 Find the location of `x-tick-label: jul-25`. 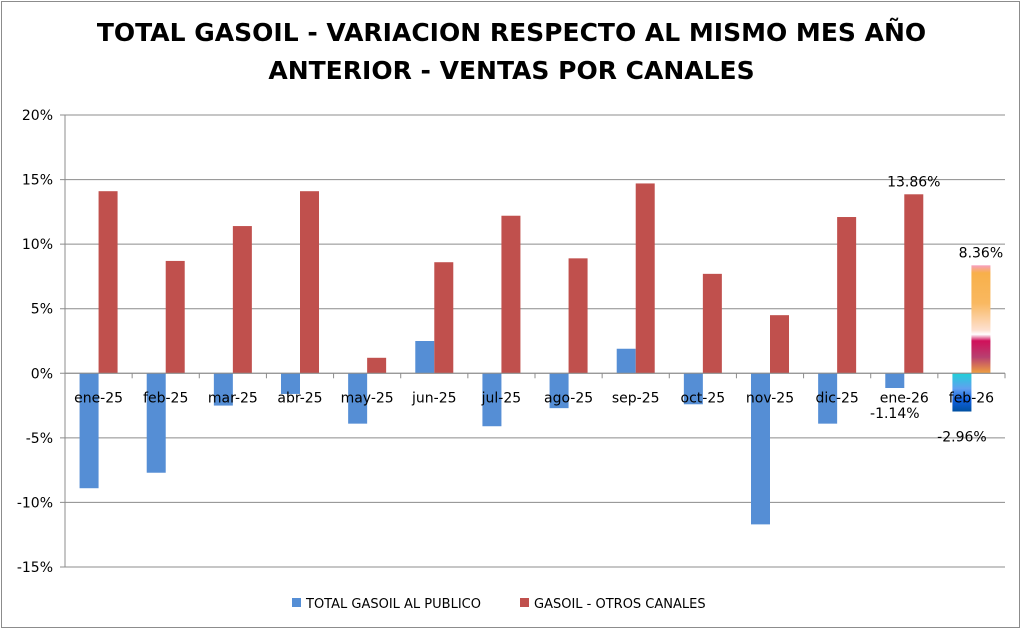

x-tick-label: jul-25 is located at coordinates (501, 398).